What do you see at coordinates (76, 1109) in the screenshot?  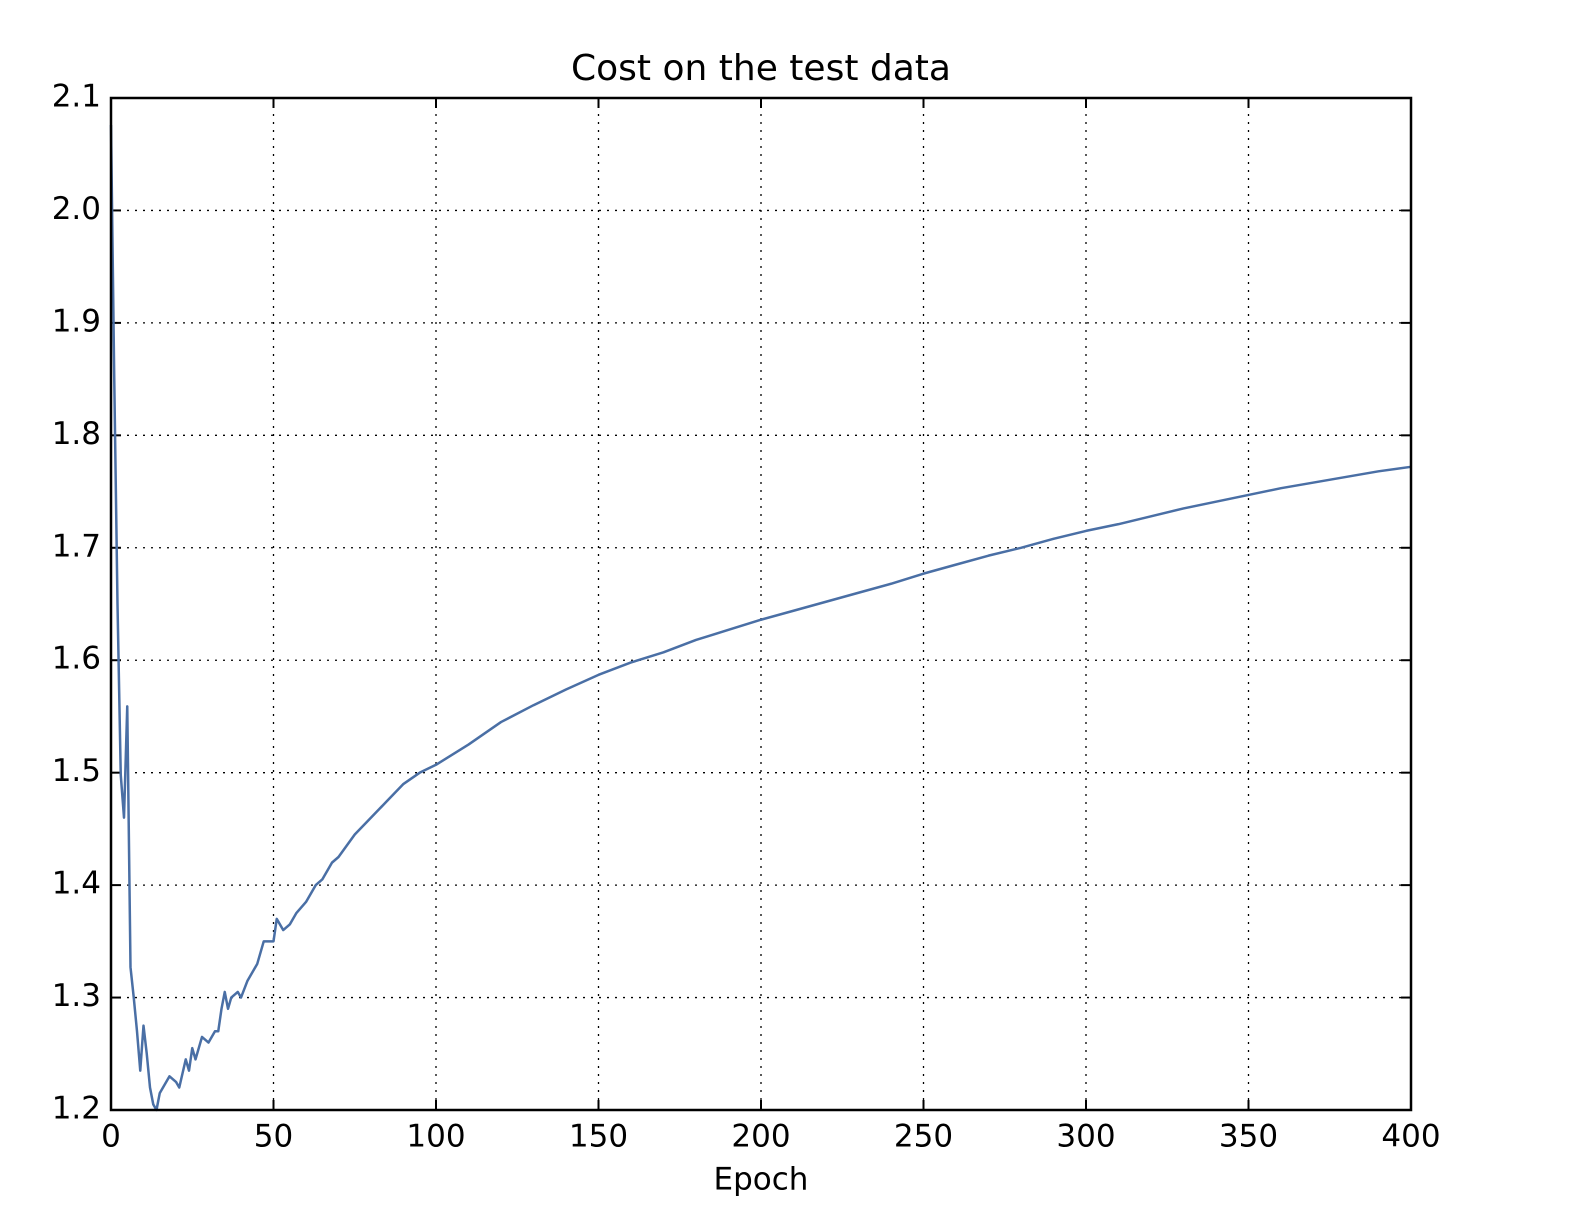 I see `y-tick-label: 1.2` at bounding box center [76, 1109].